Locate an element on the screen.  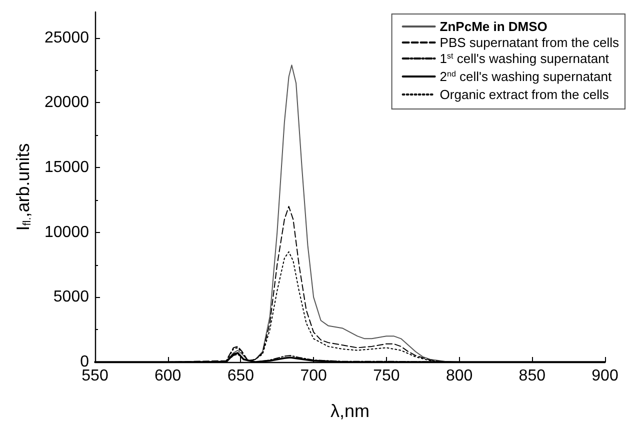
x-tick-label: 750 is located at coordinates (386, 376).